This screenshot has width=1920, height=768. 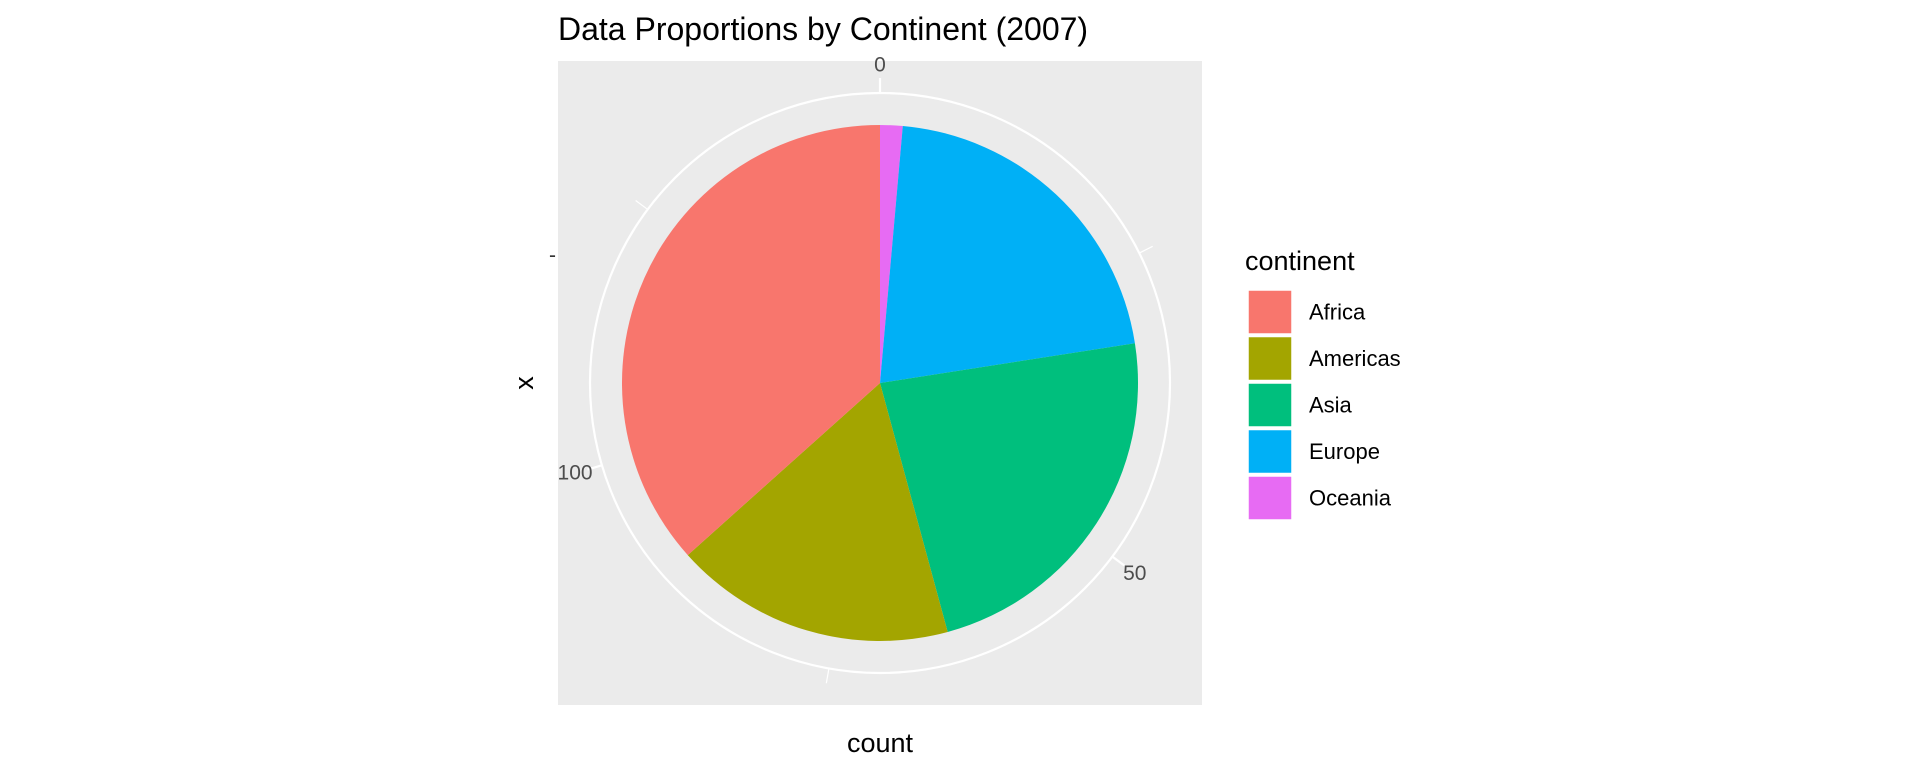 I want to click on pie-slice-americas, so click(x=817, y=512).